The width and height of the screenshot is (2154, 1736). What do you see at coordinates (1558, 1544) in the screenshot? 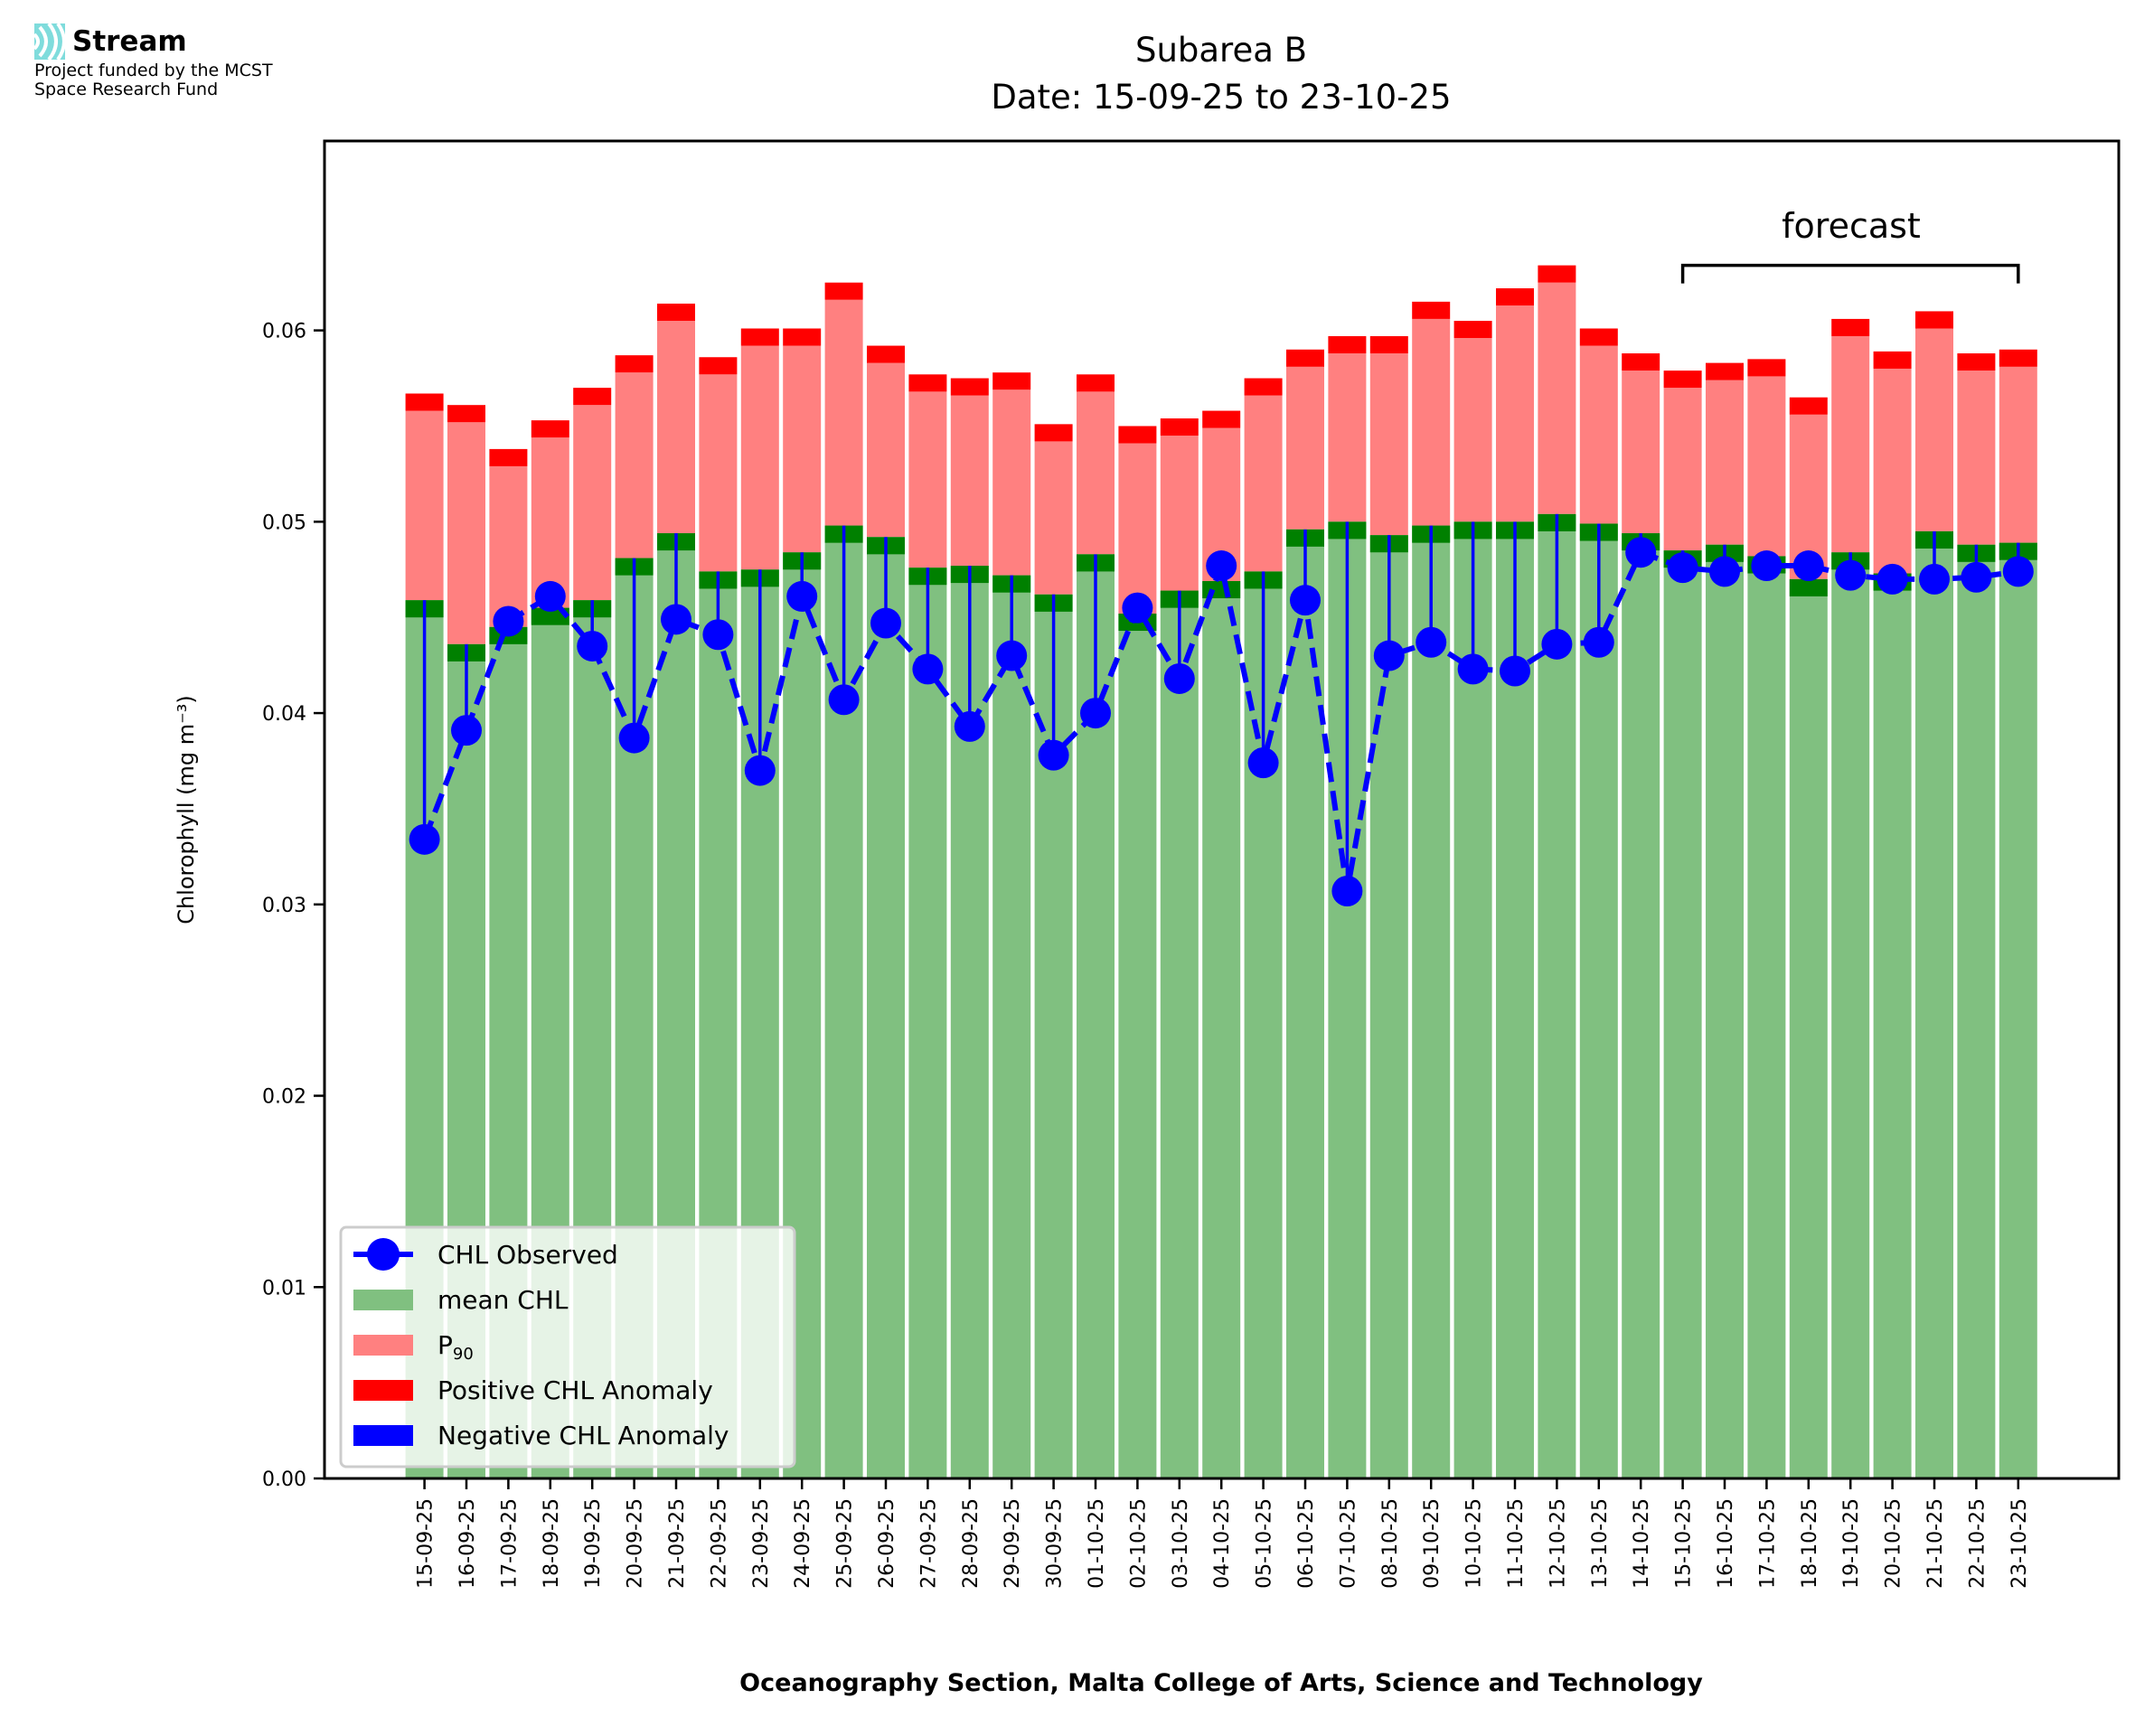
I see `x-tick-label: 12-10-25` at bounding box center [1558, 1544].